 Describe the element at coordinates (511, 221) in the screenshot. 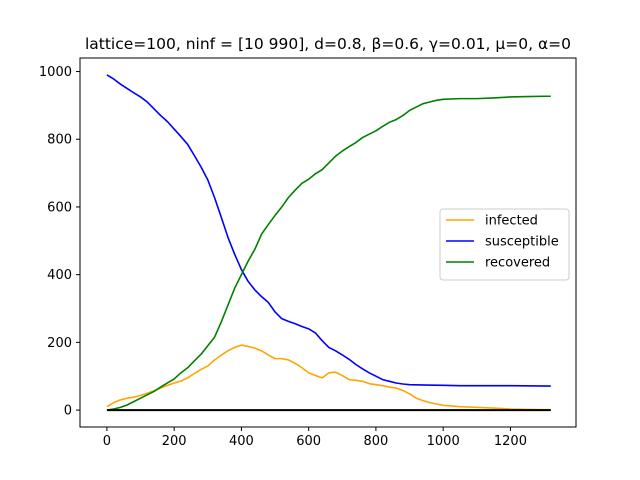

I see `legend-label-infected: infected` at that location.